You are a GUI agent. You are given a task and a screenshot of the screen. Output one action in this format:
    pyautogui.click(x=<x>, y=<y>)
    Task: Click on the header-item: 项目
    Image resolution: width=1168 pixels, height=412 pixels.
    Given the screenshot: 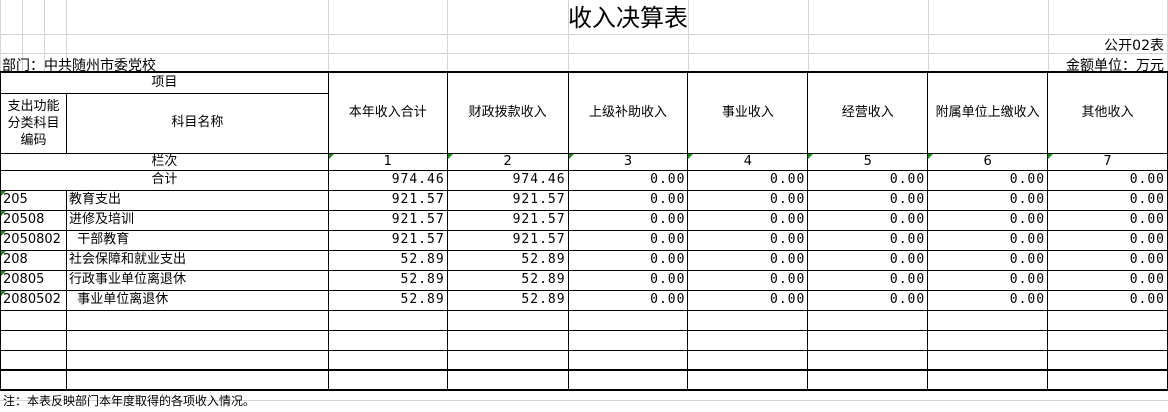 What is the action you would take?
    pyautogui.click(x=164, y=82)
    